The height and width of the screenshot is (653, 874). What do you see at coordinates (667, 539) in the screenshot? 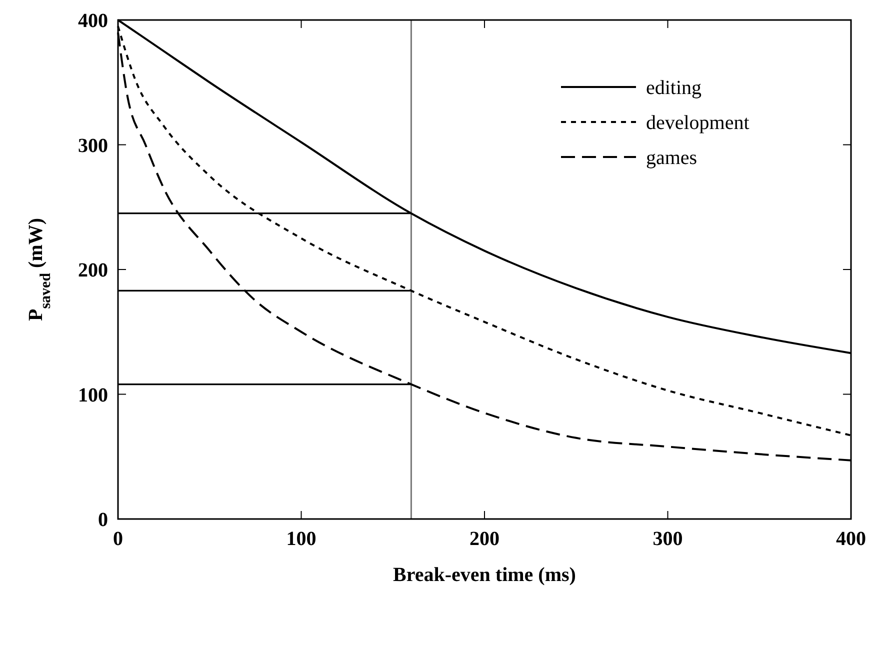
I see `x-tick-label: 300` at bounding box center [667, 539].